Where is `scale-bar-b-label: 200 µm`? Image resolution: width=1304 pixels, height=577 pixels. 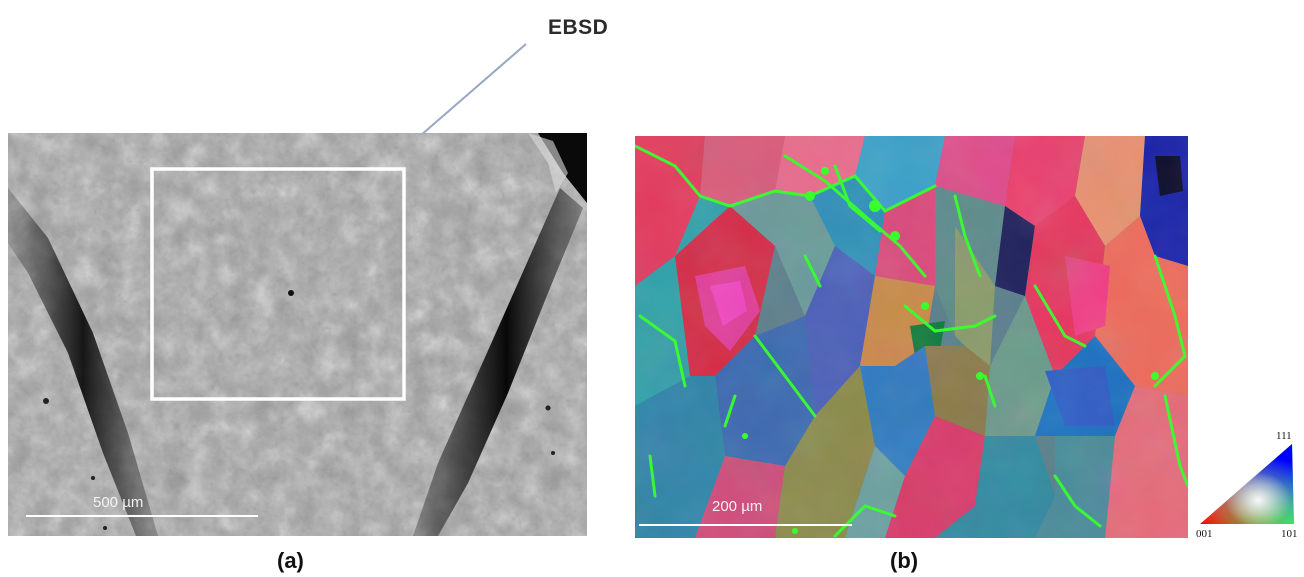 scale-bar-b-label: 200 µm is located at coordinates (737, 506).